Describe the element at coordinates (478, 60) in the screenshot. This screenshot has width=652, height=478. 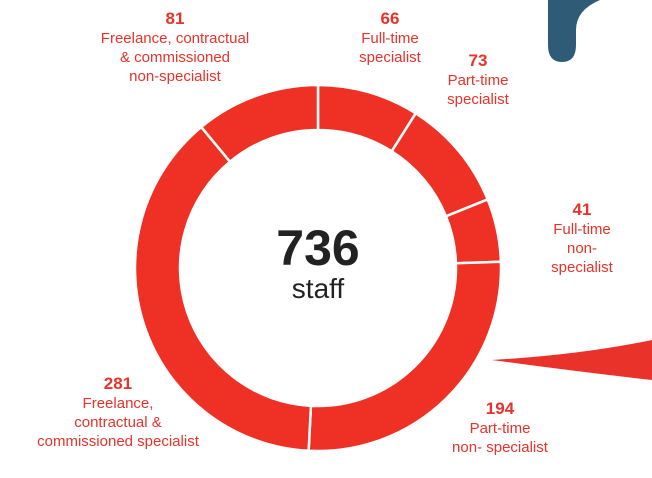
I see `value-label: 73` at that location.